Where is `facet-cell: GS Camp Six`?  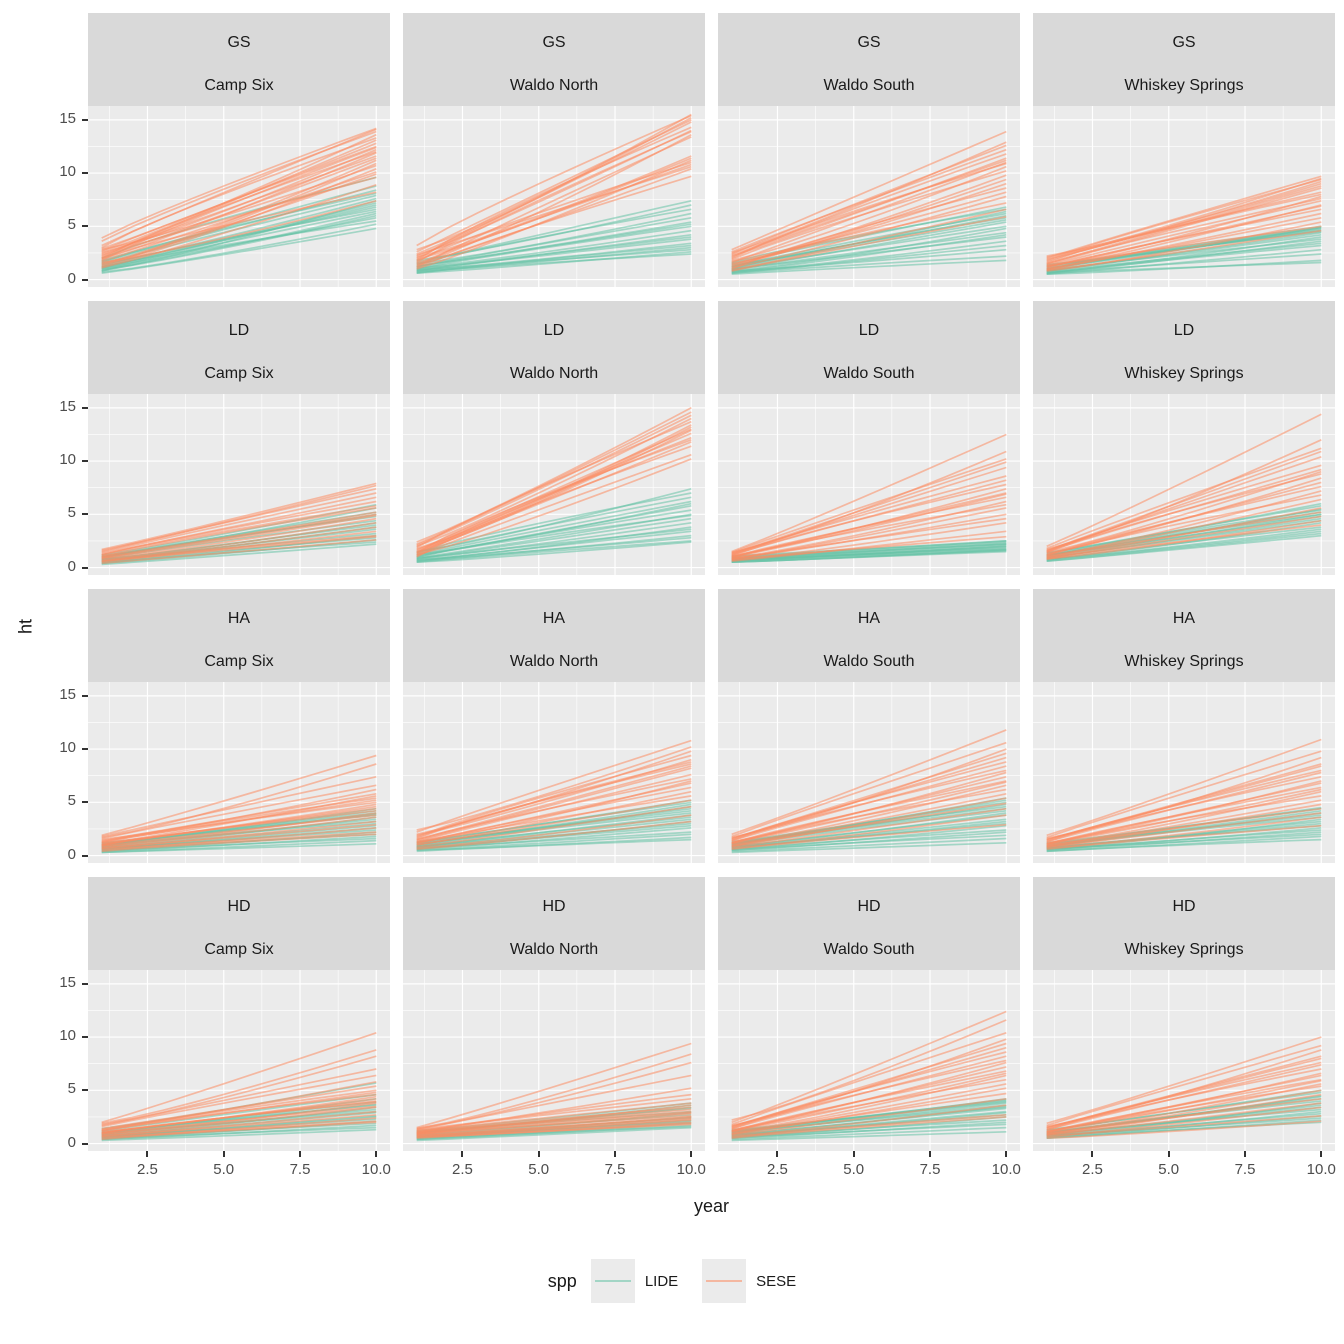 facet-cell: GS Camp Six is located at coordinates (239, 150).